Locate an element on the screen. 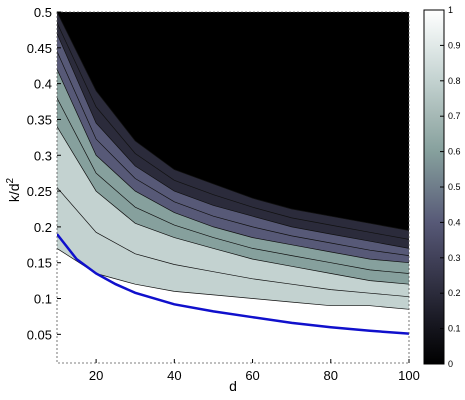 This screenshot has height=400, width=465. y-axis-label-superscript: 2 is located at coordinates (10, 180).